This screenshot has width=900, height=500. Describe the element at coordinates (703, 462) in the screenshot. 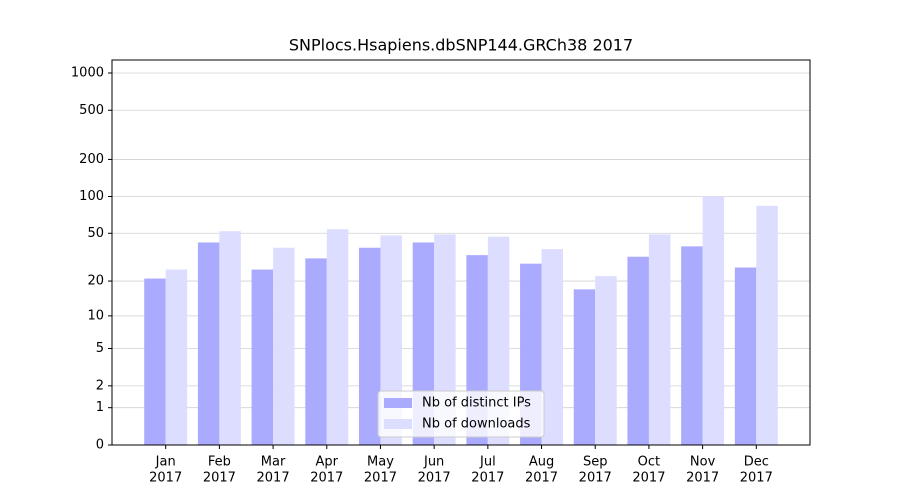

I see `x-tick-label: Nov` at that location.